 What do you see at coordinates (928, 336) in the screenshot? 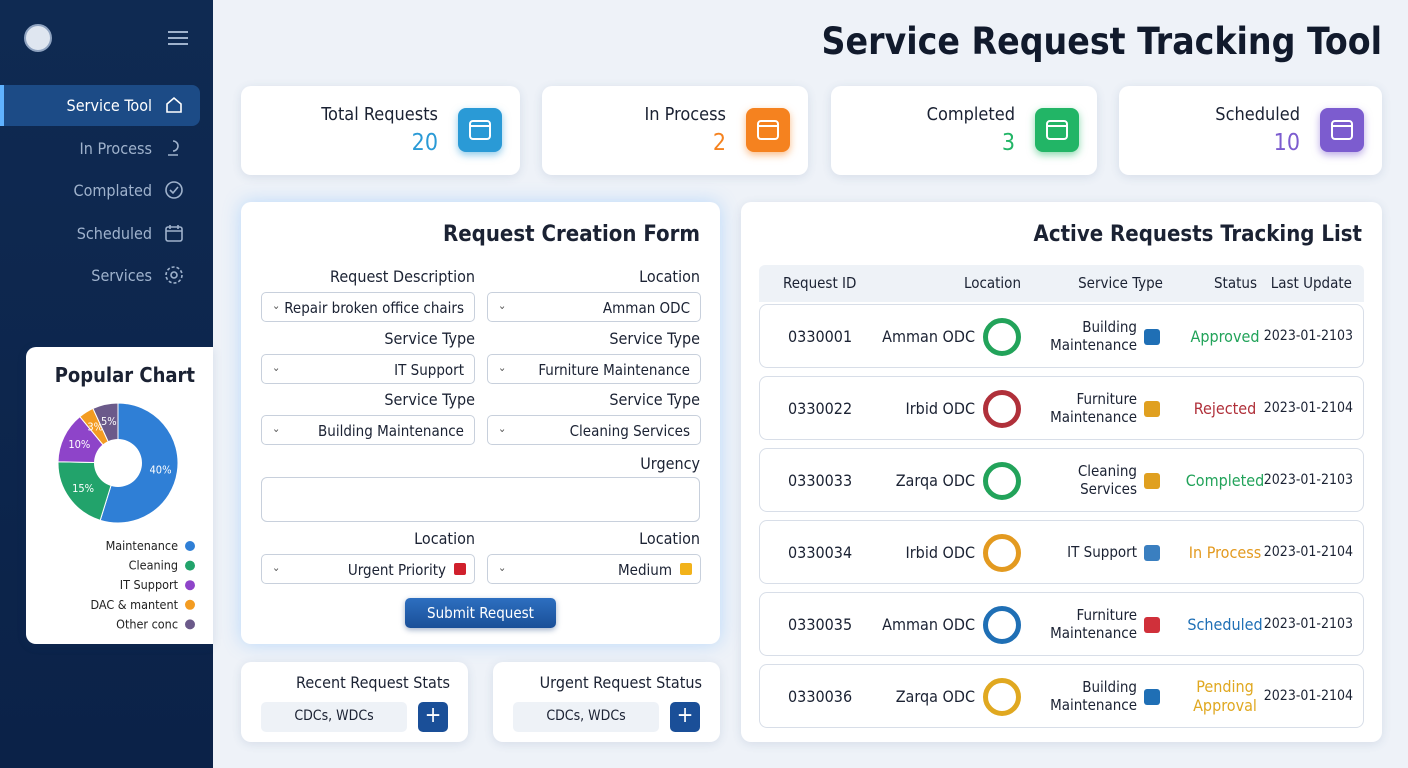
I see `location: Amman ODC` at bounding box center [928, 336].